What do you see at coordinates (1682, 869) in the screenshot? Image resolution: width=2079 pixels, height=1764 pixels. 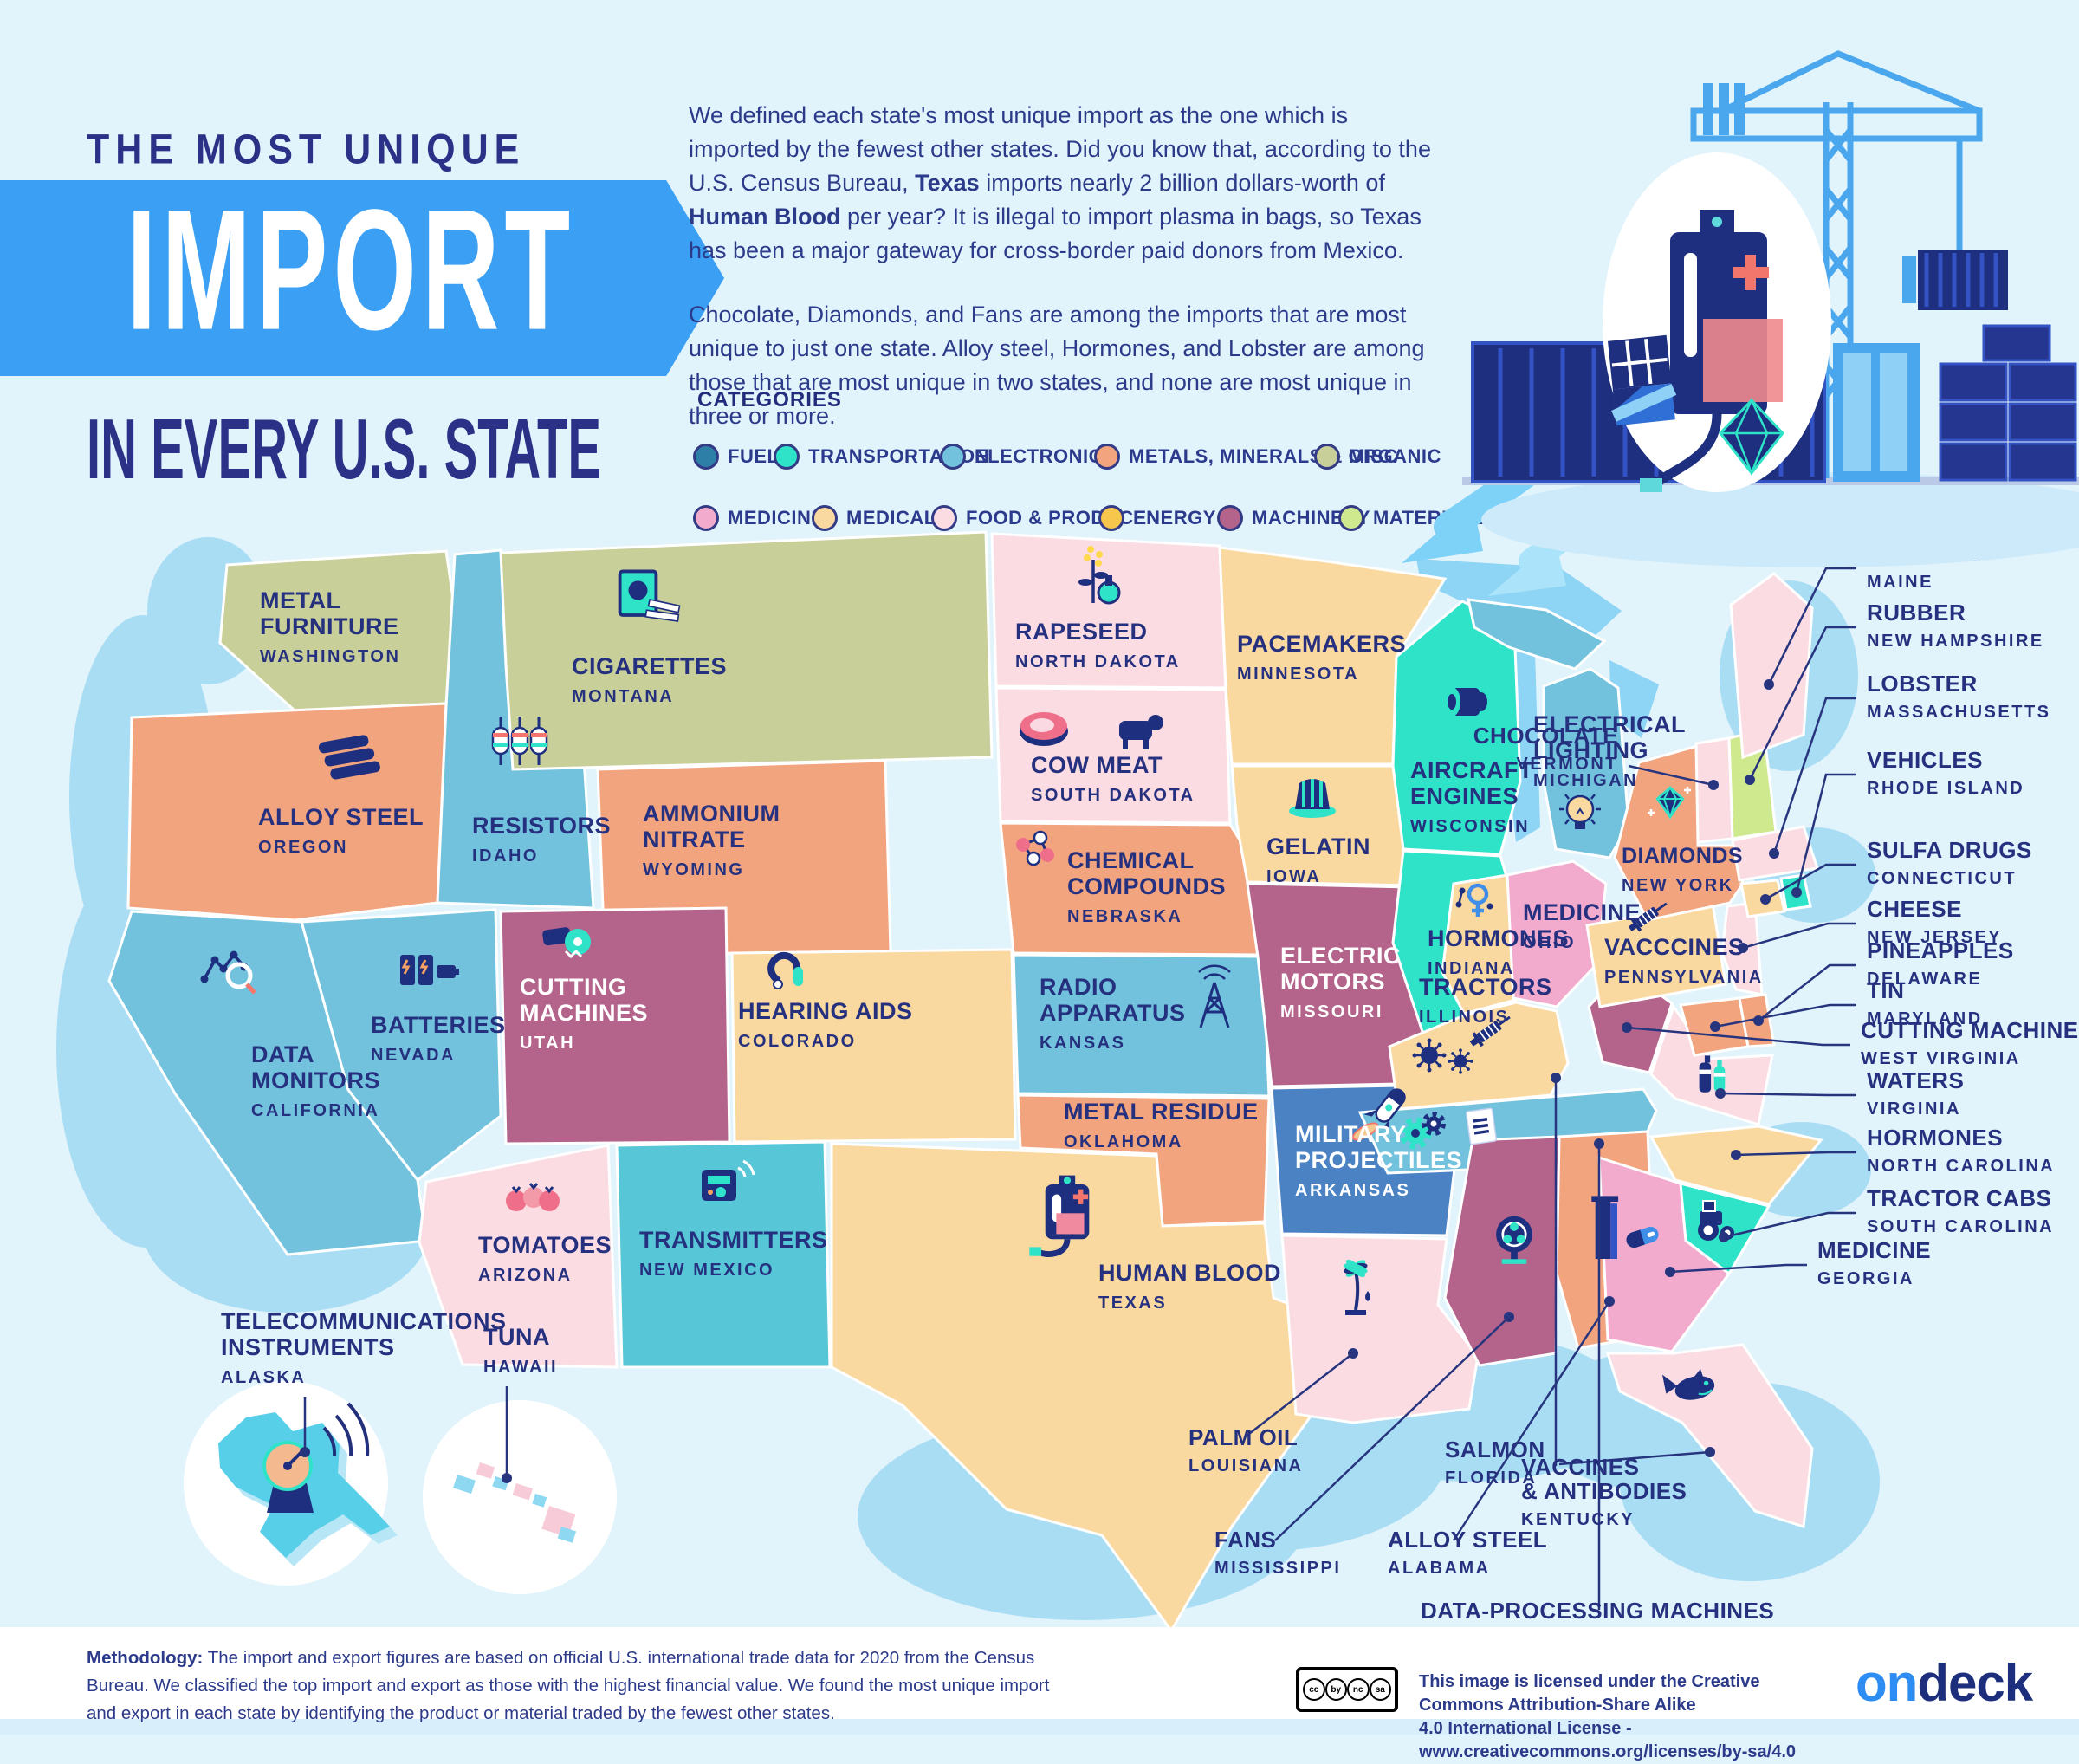 I see `state-label-new-york: DIAMONDS NEW YORK` at bounding box center [1682, 869].